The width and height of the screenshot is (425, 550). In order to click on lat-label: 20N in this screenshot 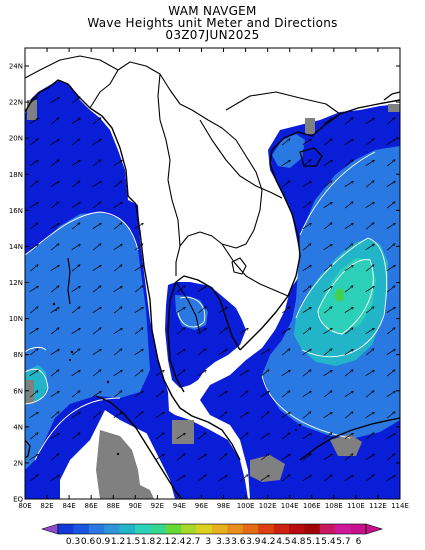, I will do `click(16, 139)`.